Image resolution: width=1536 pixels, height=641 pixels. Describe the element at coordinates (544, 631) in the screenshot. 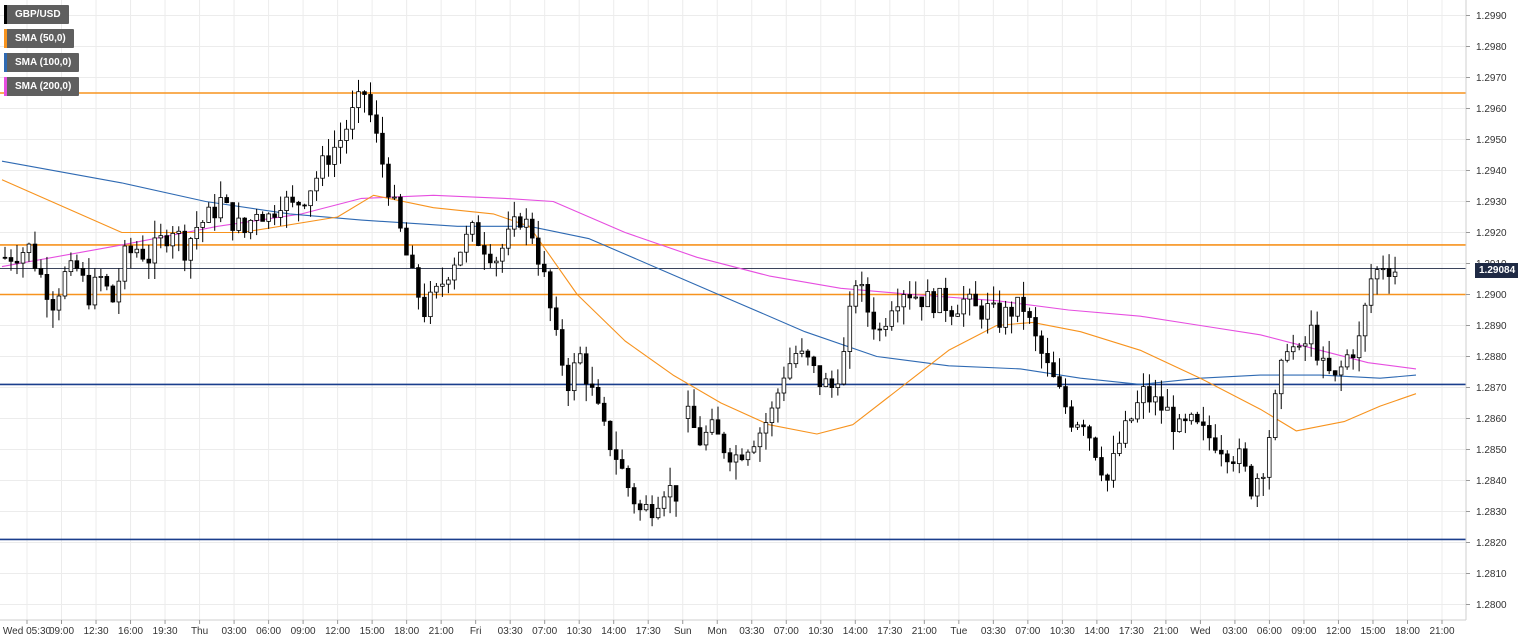

I see `x-tick-label: 07:00` at that location.